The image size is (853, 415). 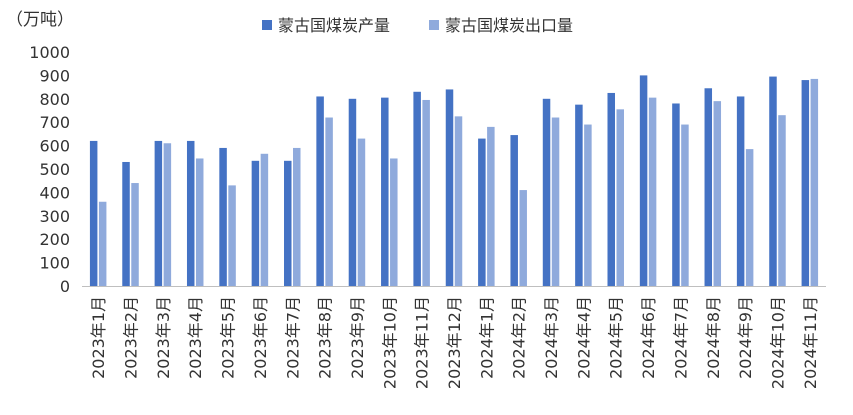 I want to click on x-tick-label: 2024年2月, so click(x=519, y=337).